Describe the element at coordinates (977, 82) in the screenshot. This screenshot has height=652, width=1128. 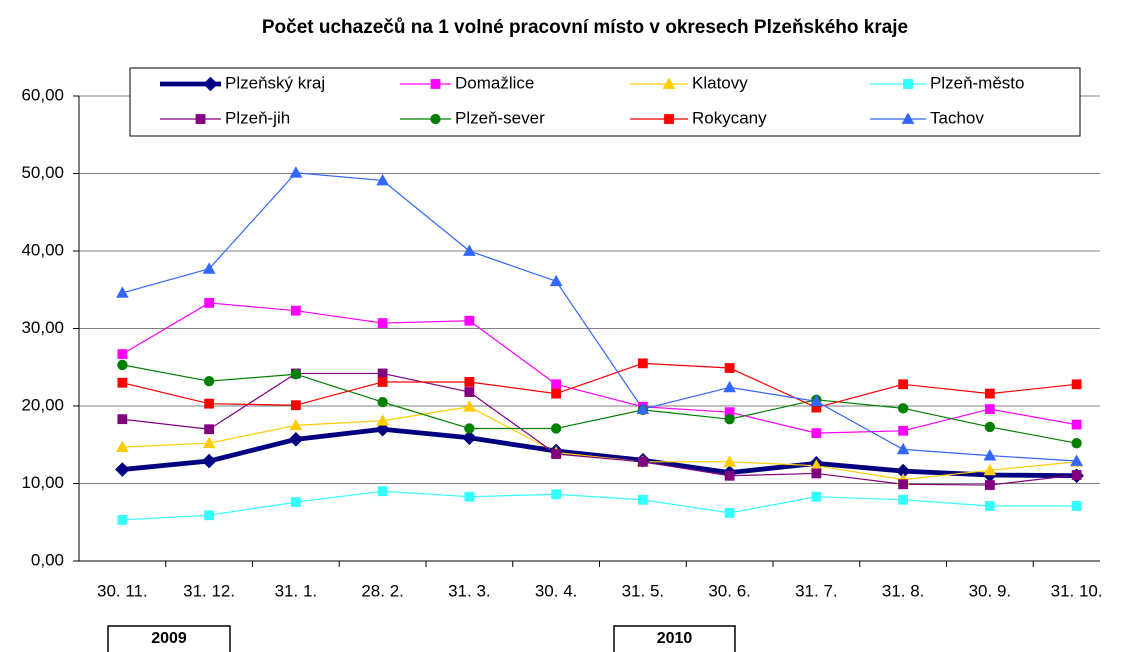
I see `legend-label: Plzeň-město` at that location.